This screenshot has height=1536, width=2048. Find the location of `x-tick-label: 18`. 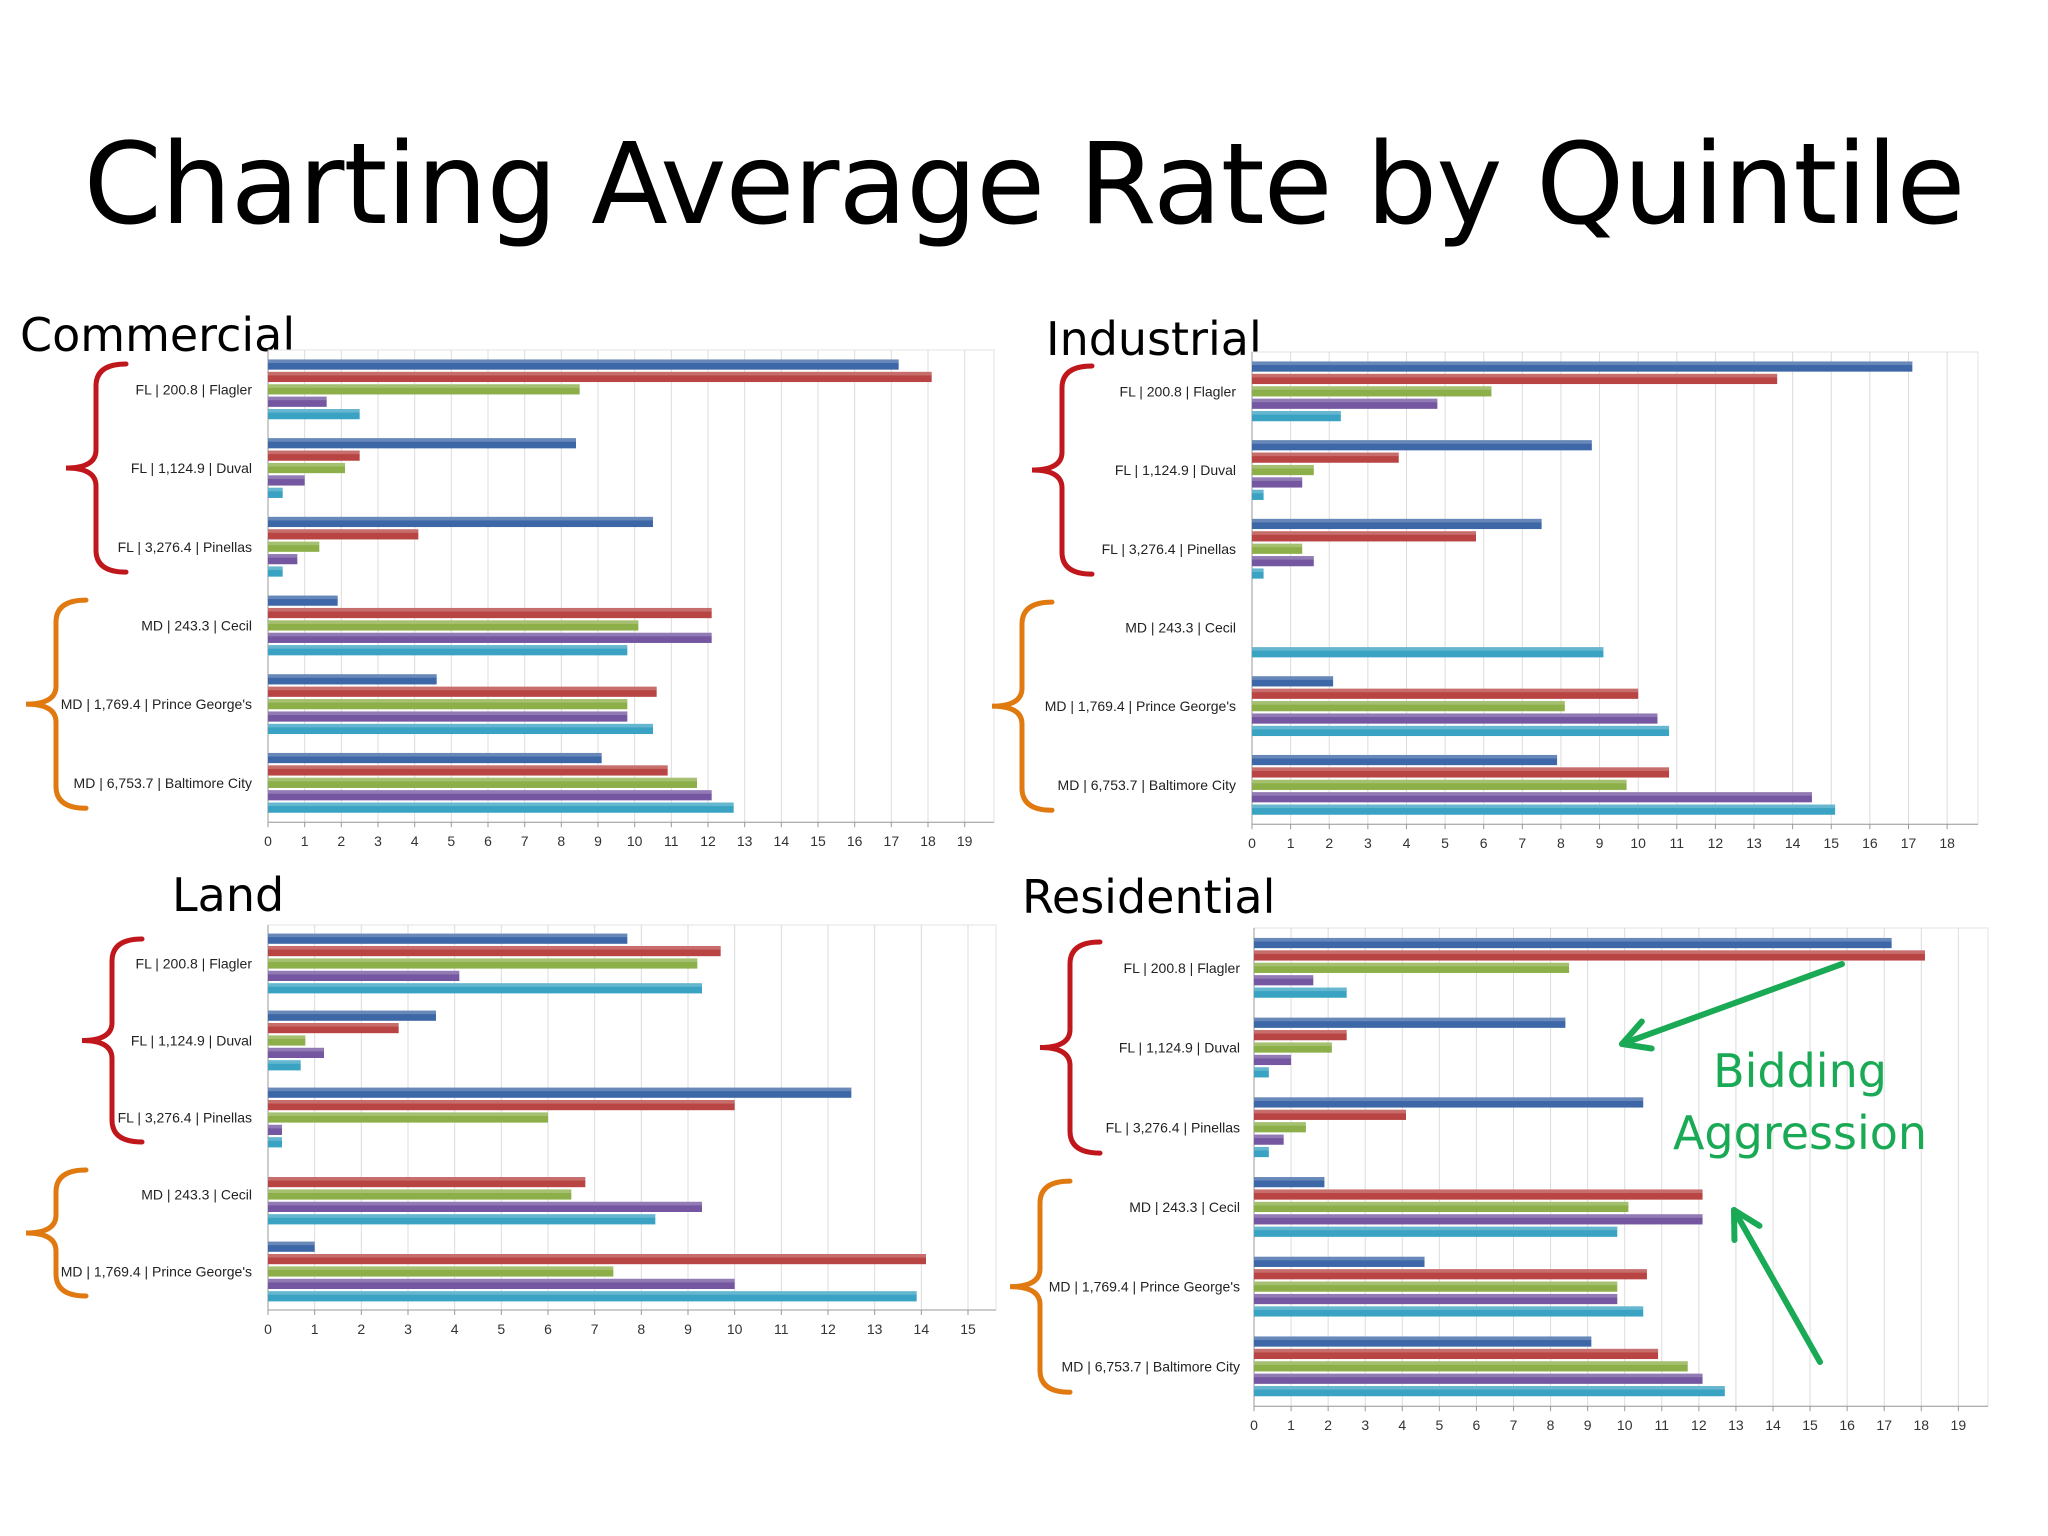

x-tick-label: 18 is located at coordinates (1921, 1425).